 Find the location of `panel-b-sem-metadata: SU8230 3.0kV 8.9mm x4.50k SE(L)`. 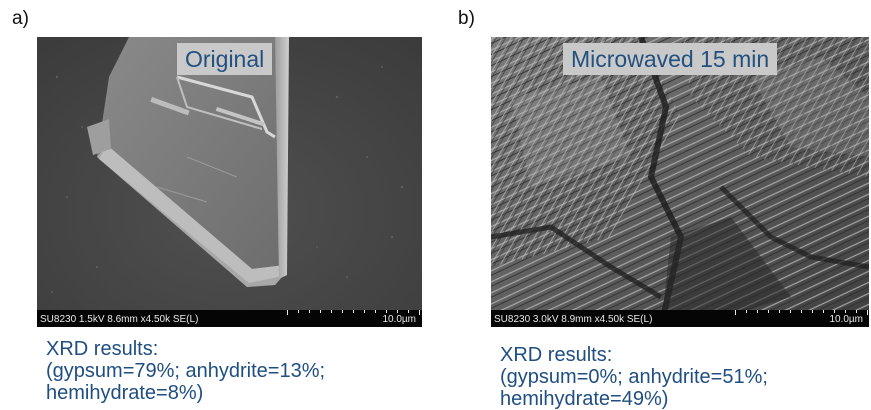

panel-b-sem-metadata: SU8230 3.0kV 8.9mm x4.50k SE(L) is located at coordinates (573, 319).